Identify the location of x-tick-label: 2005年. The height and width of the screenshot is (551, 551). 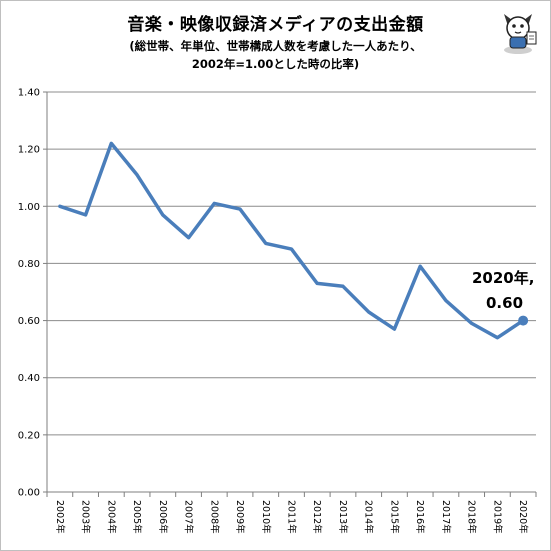
(137, 517).